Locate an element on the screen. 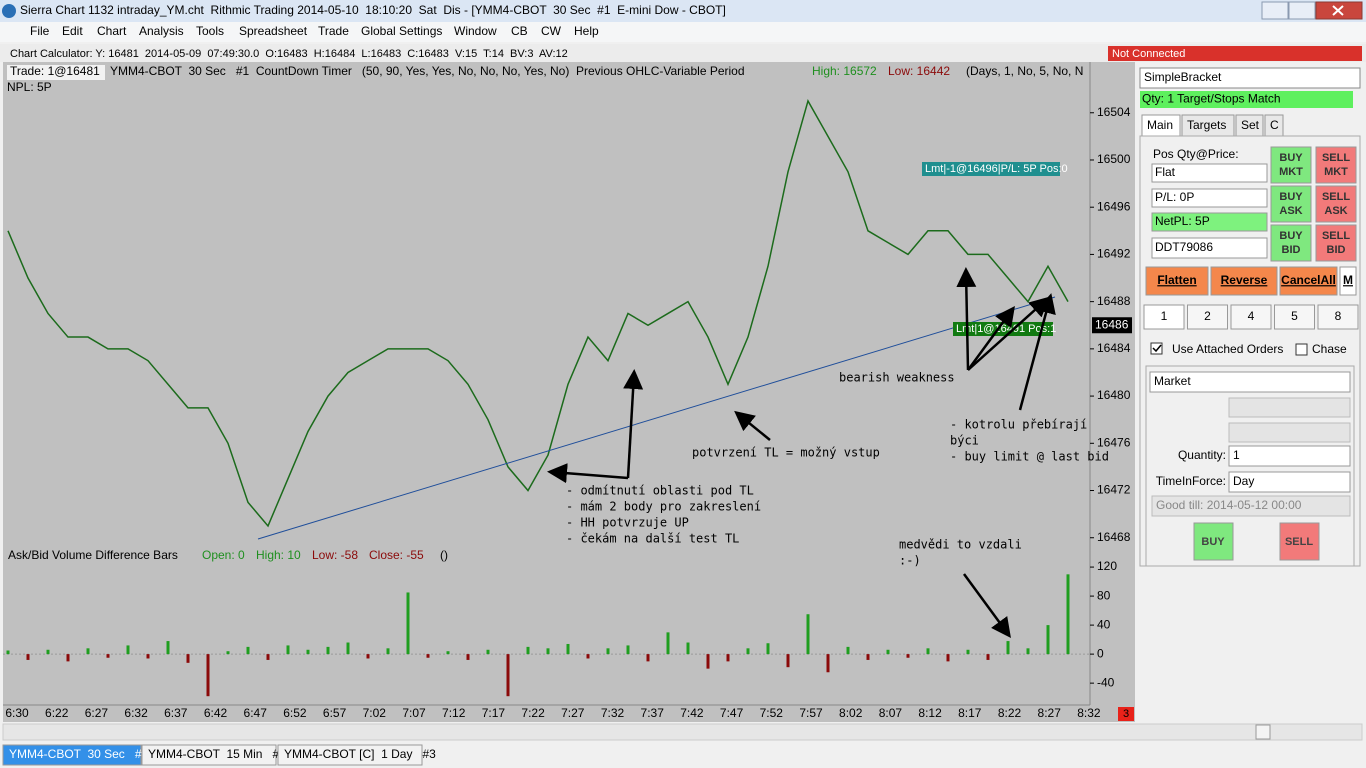  scroll-thumb is located at coordinates (1263, 732).